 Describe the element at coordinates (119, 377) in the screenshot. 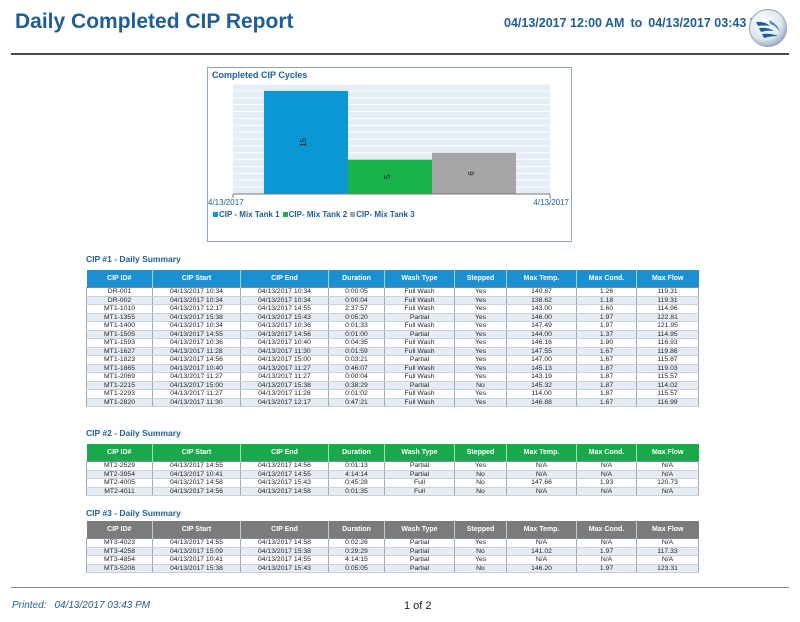

I see `table-cell: MT1-2069` at that location.